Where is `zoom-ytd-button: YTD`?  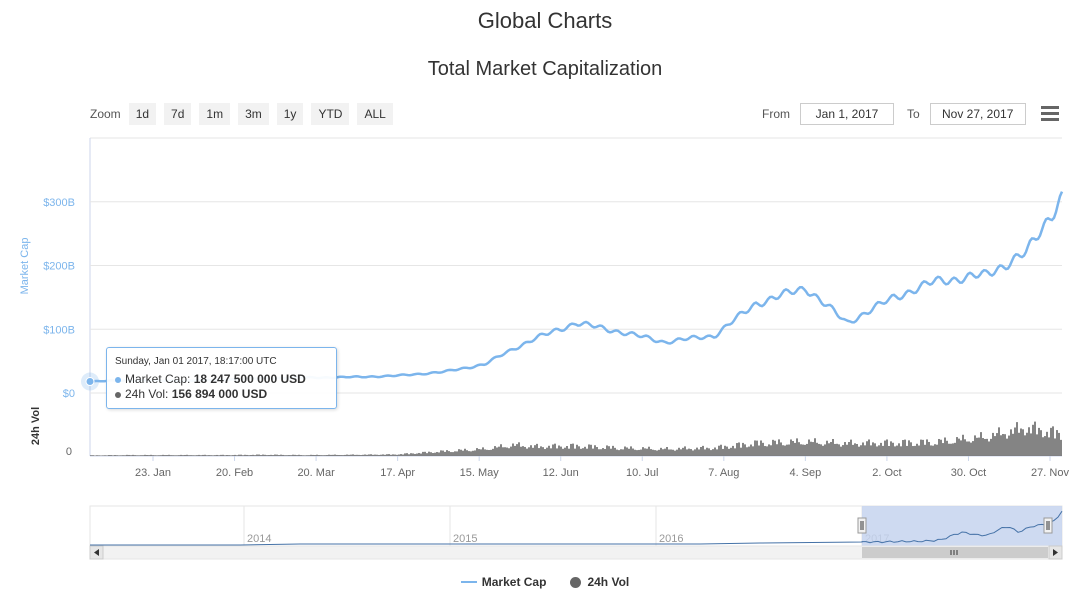
zoom-ytd-button: YTD is located at coordinates (330, 114).